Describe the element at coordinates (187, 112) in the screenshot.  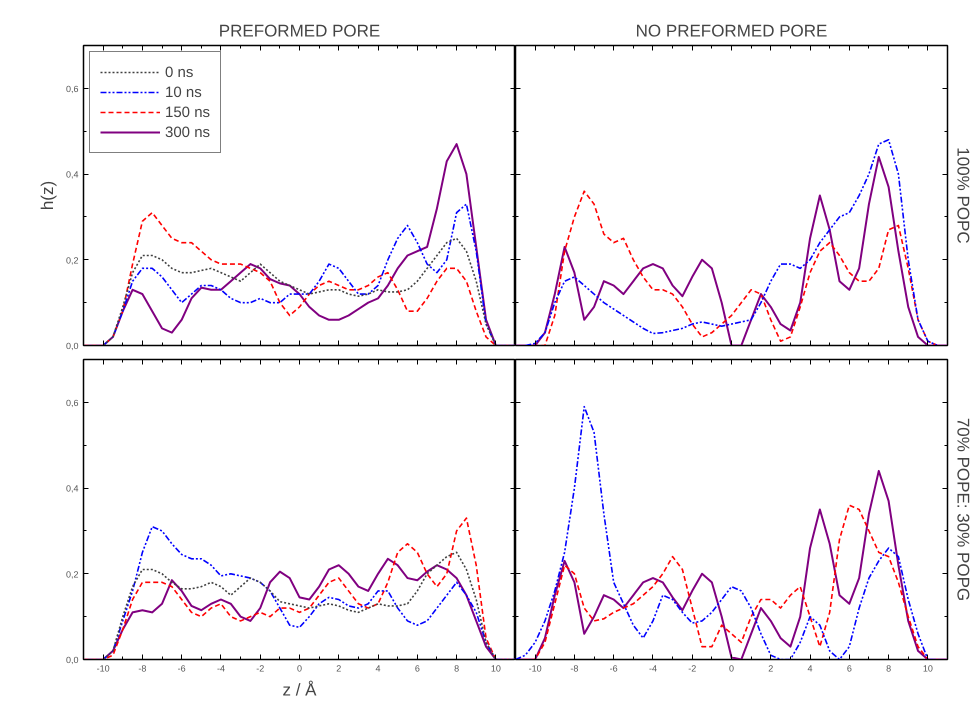
I see `legend-label: 150 ns` at that location.